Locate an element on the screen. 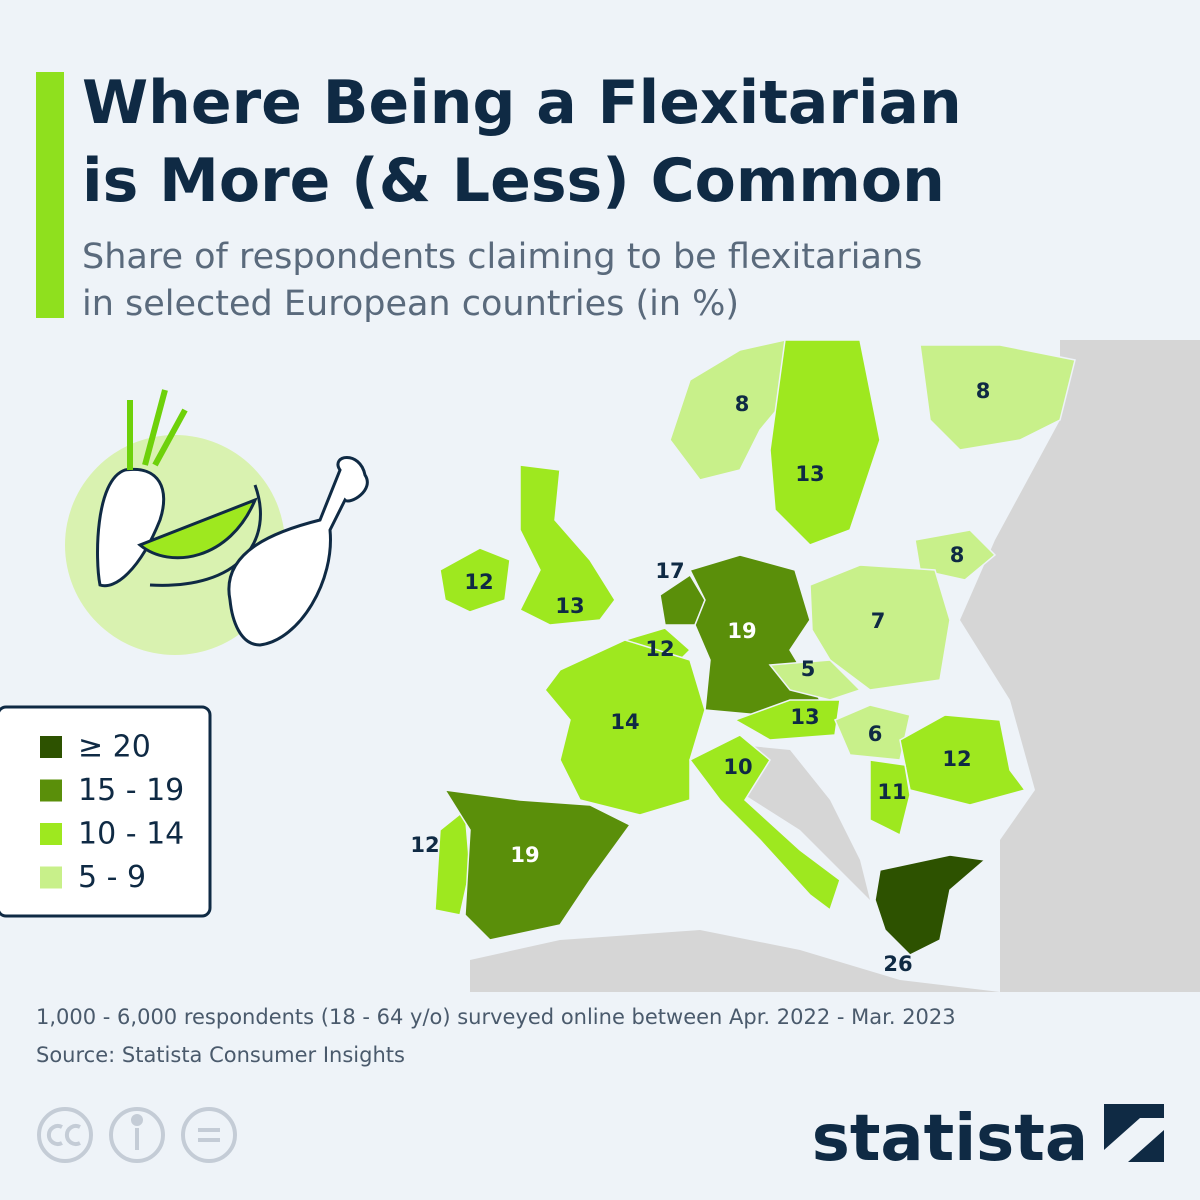 The width and height of the screenshot is (1200, 1200). legend-label: 15 - 19 is located at coordinates (131, 790).